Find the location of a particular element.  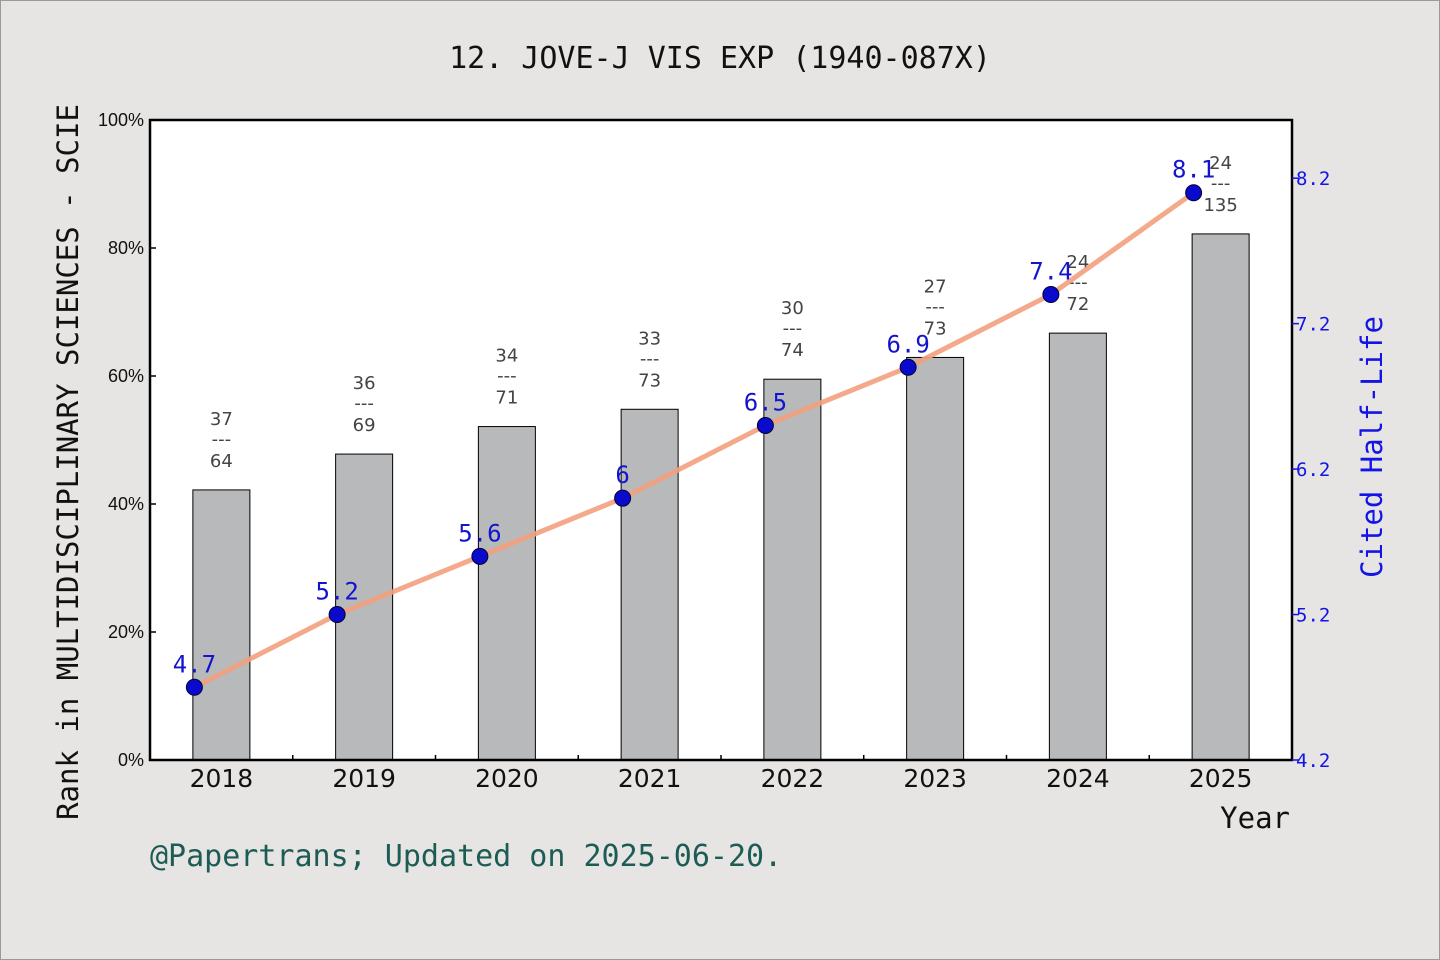

bar-2023 is located at coordinates (935, 558).